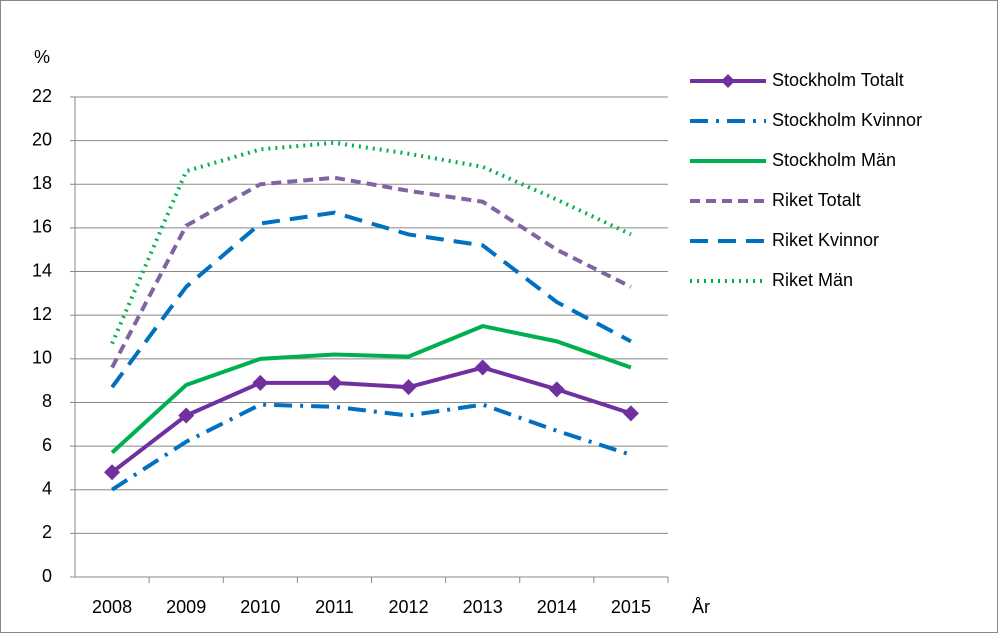 The width and height of the screenshot is (998, 633). Describe the element at coordinates (409, 607) in the screenshot. I see `x-tick-label: 2012` at that location.